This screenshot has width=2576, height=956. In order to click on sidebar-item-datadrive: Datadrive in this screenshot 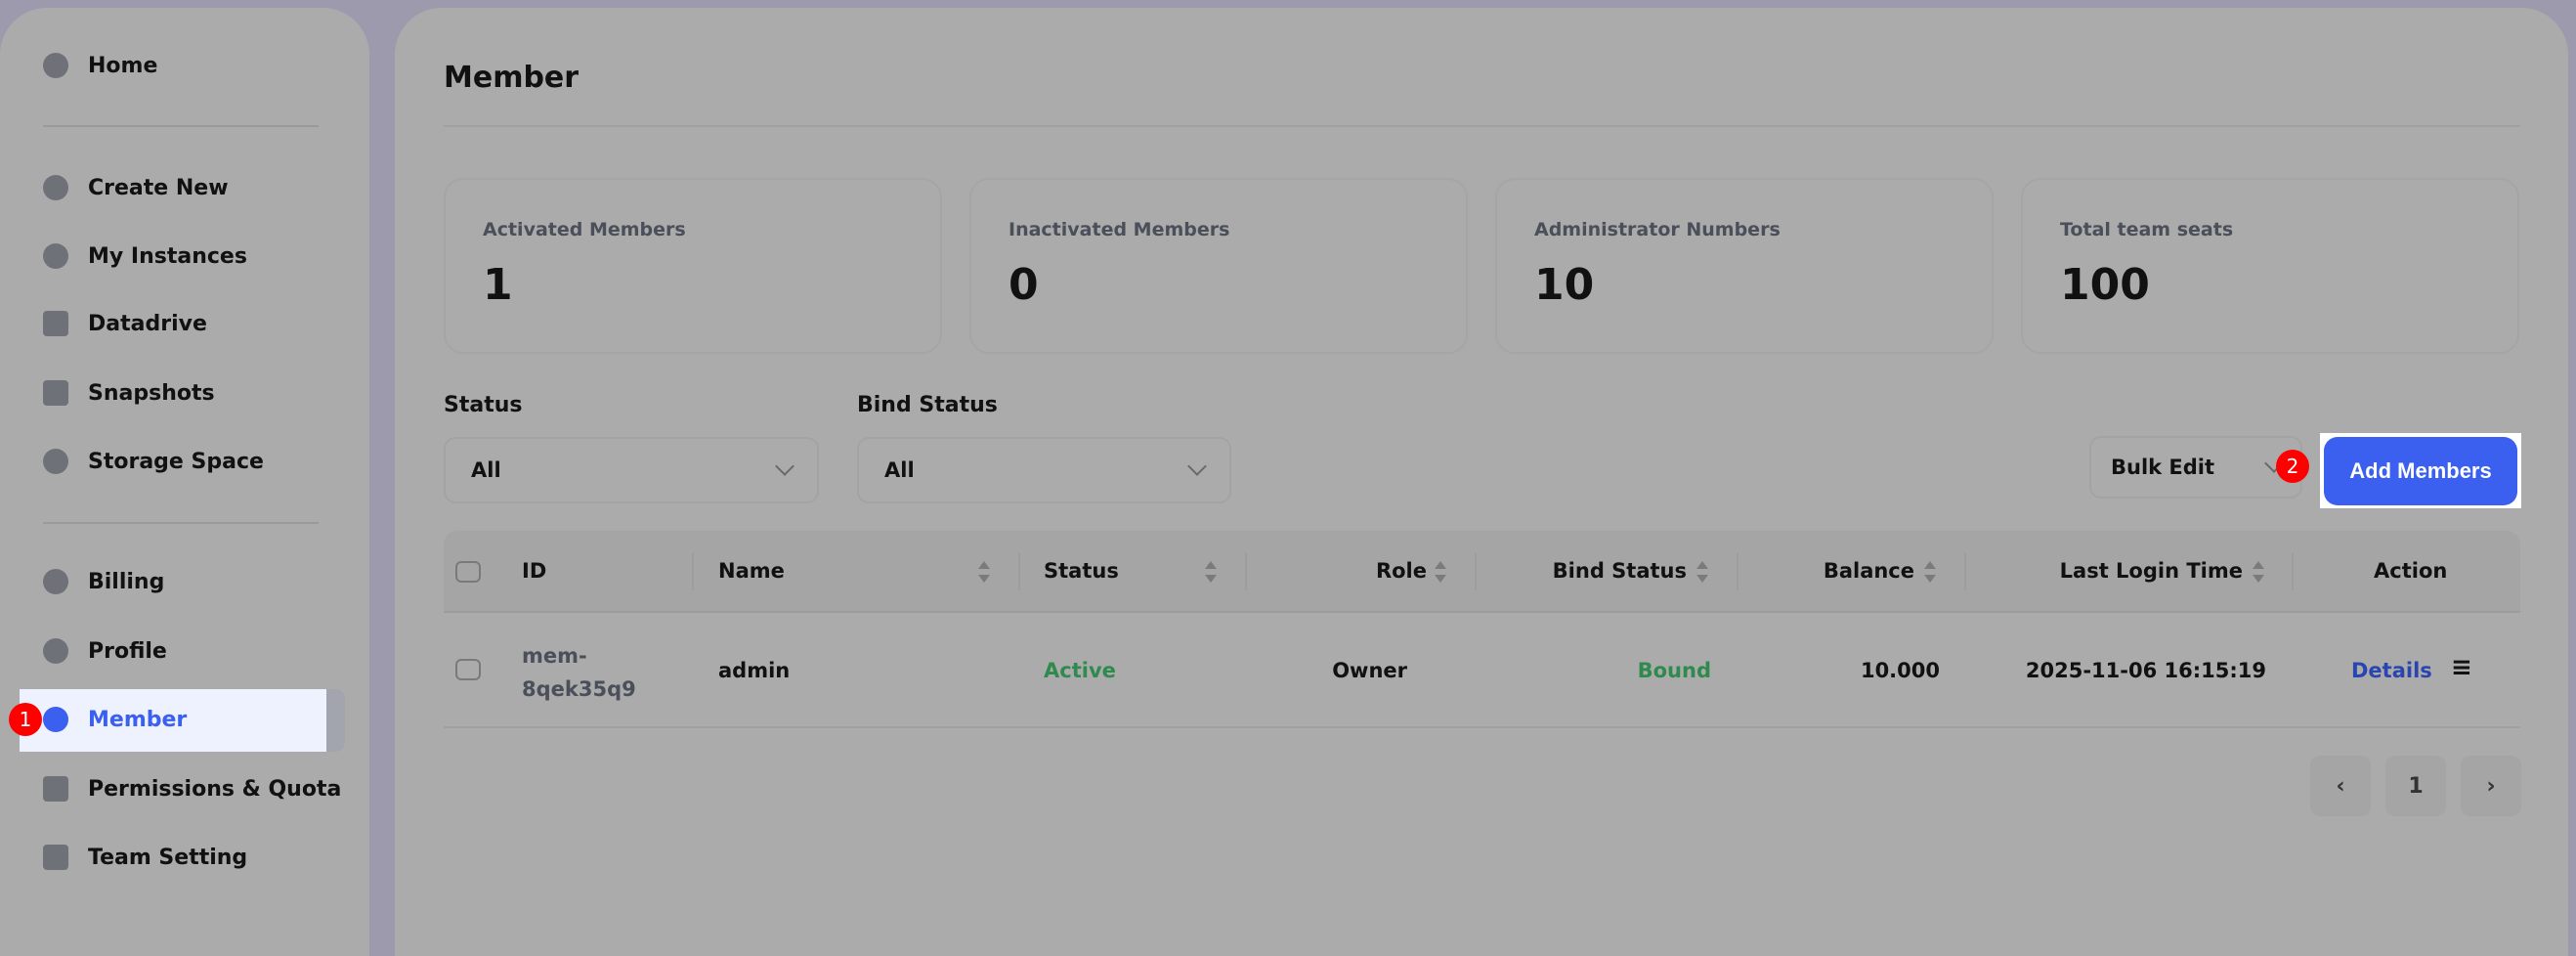, I will do `click(125, 323)`.